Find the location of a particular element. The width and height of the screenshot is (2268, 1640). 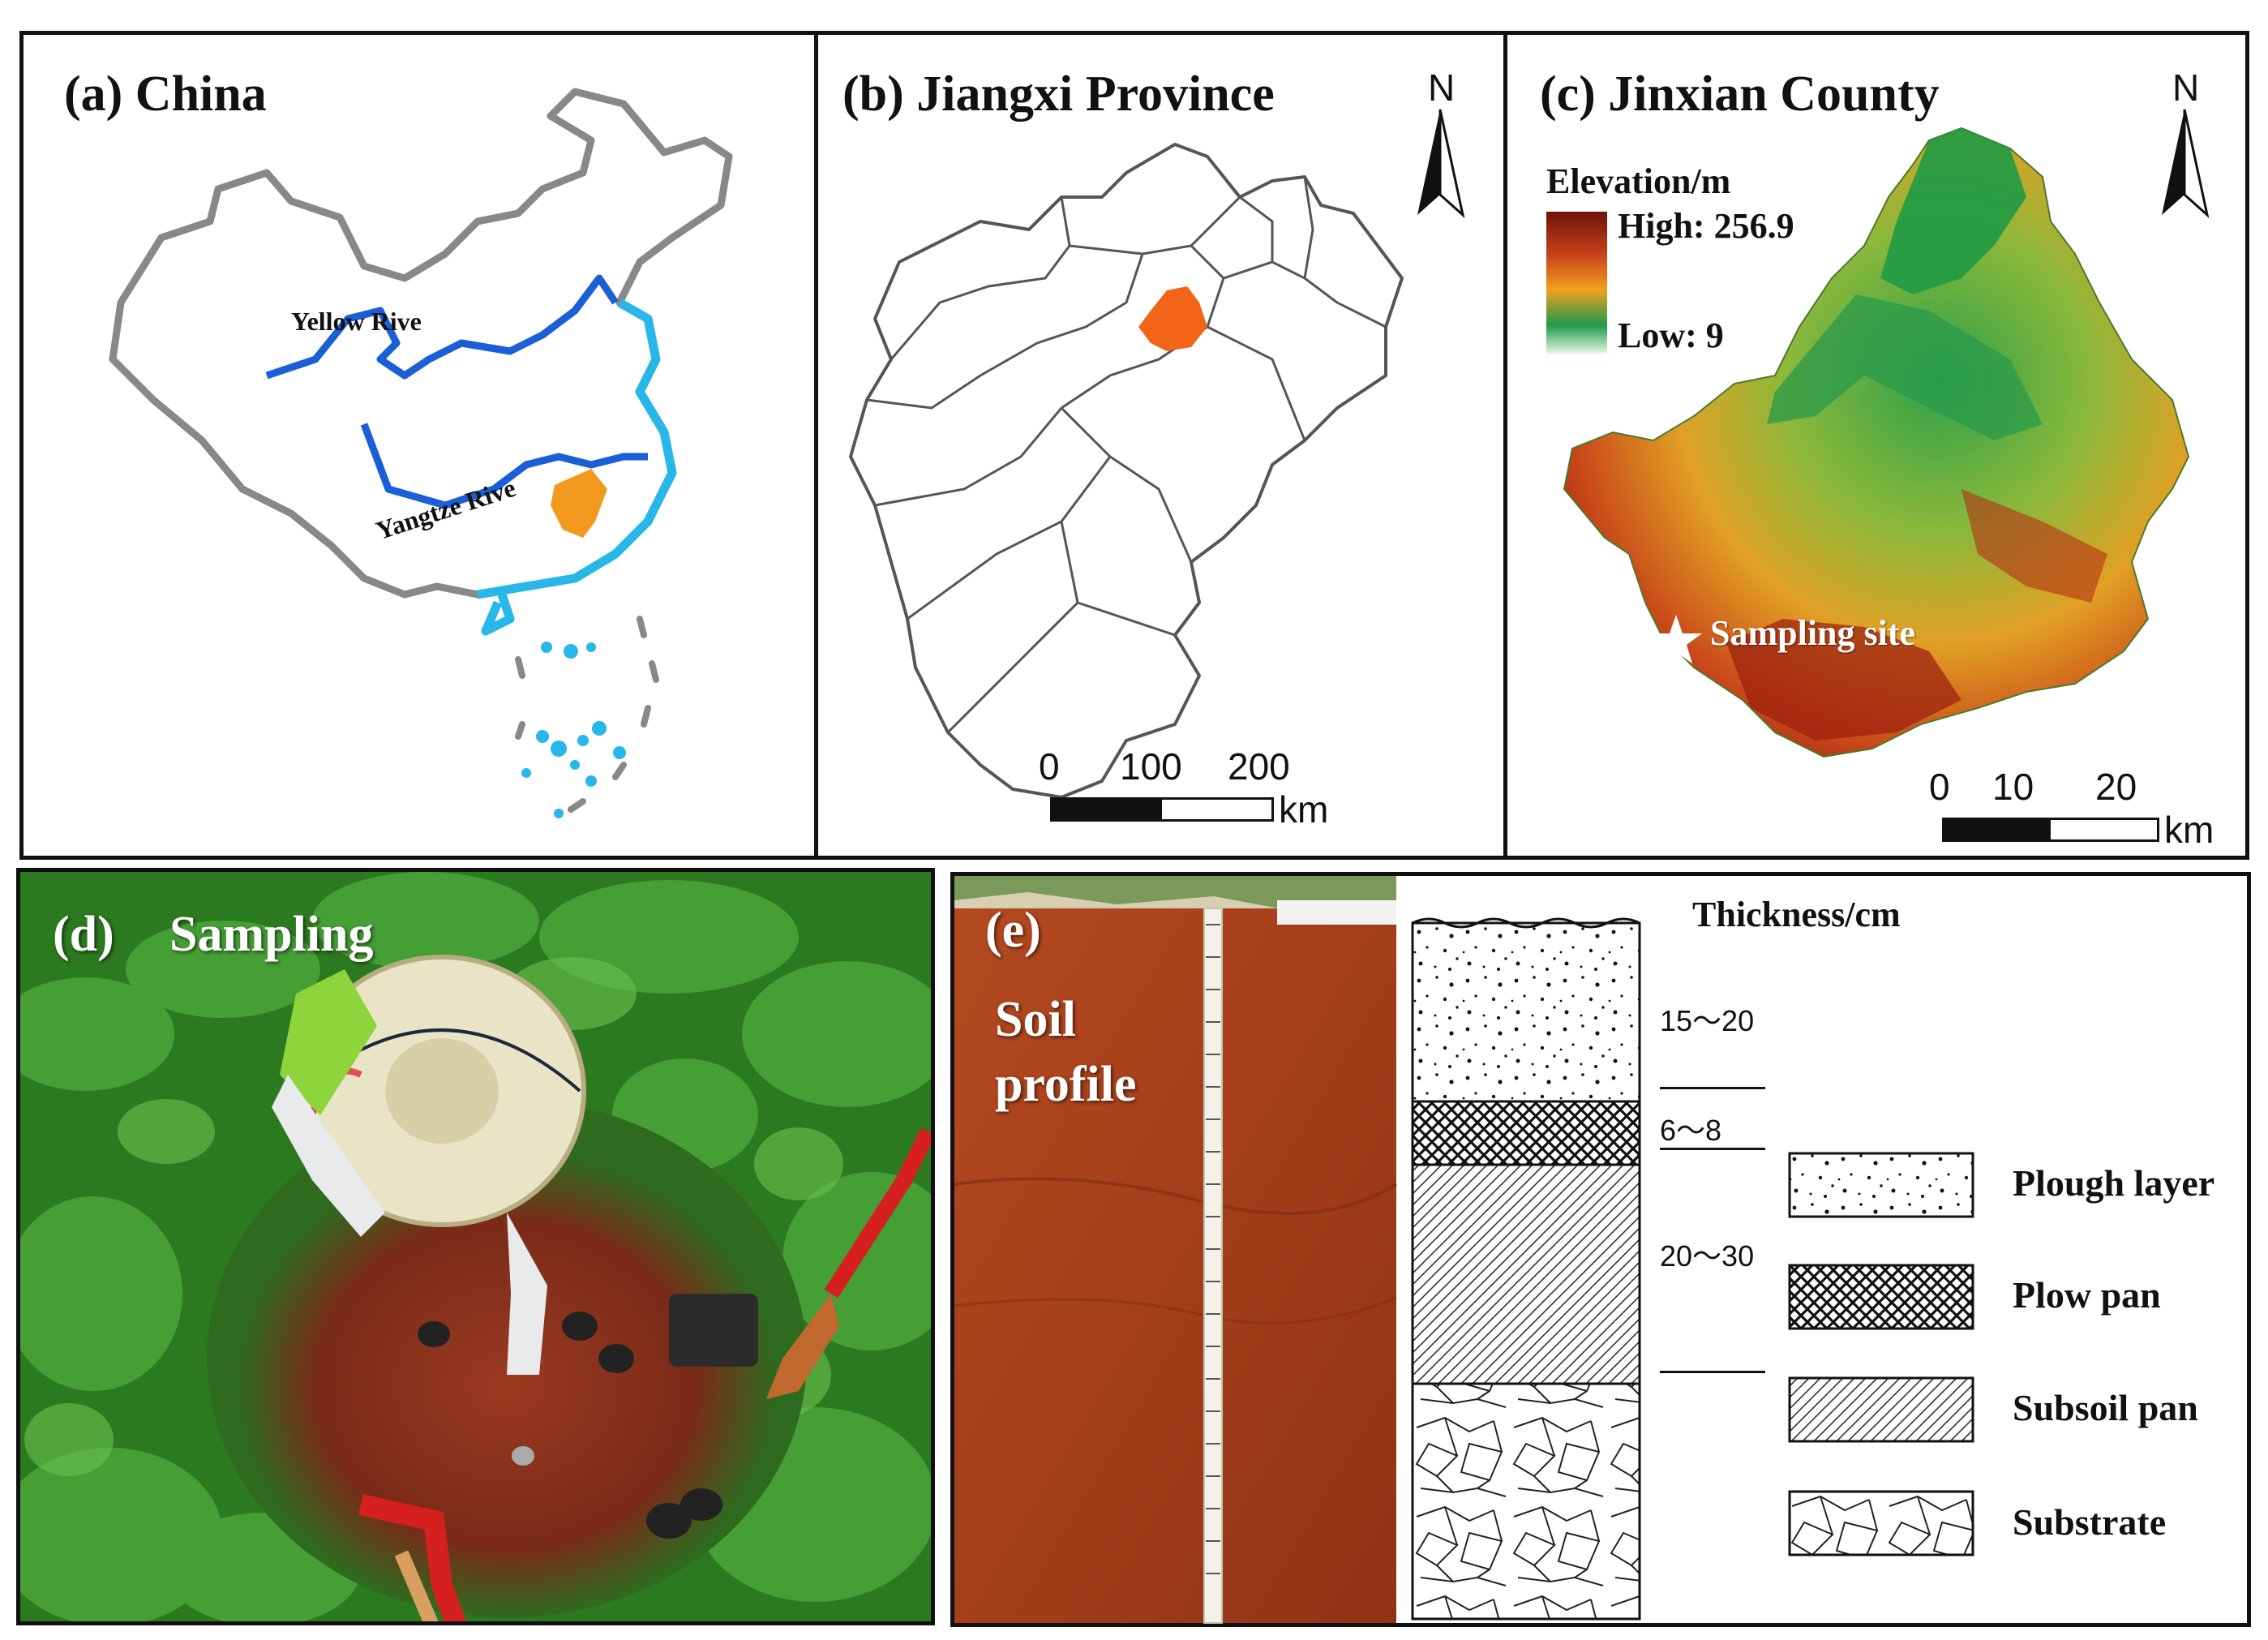

jiangxi-highlight is located at coordinates (579, 503).